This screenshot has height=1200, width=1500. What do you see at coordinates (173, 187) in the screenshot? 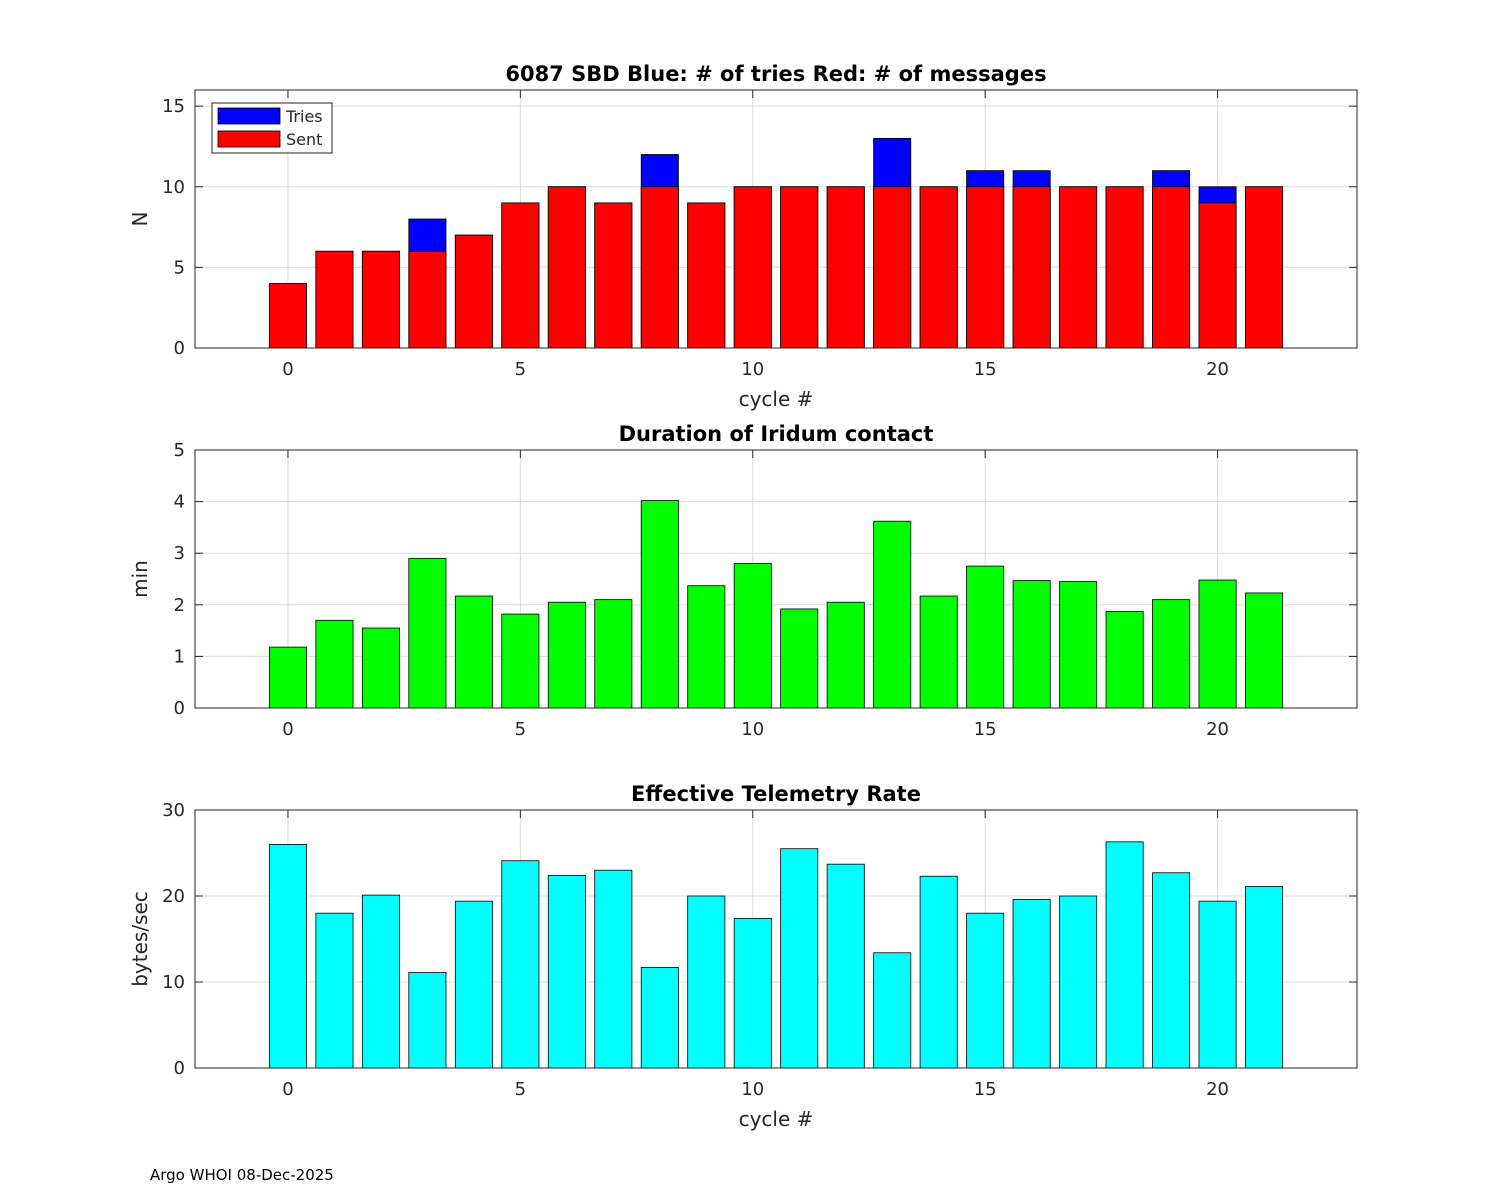
I see `y-tick-label: 10` at bounding box center [173, 187].